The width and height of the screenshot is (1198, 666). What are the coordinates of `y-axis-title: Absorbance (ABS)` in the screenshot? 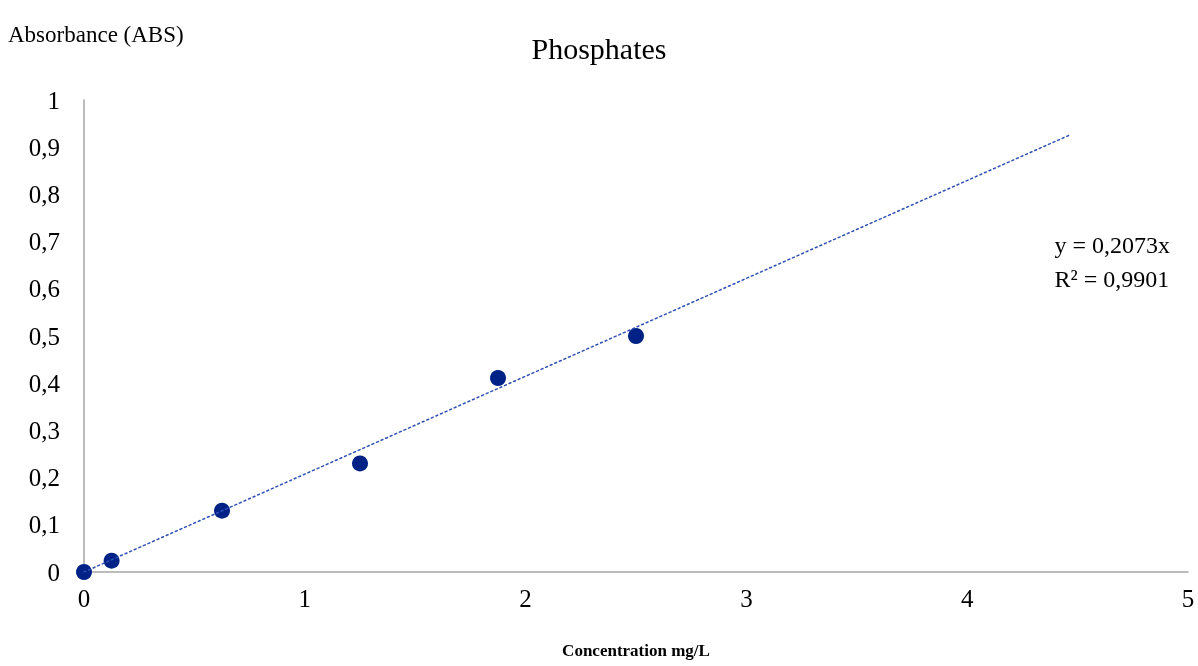 It's located at (96, 34).